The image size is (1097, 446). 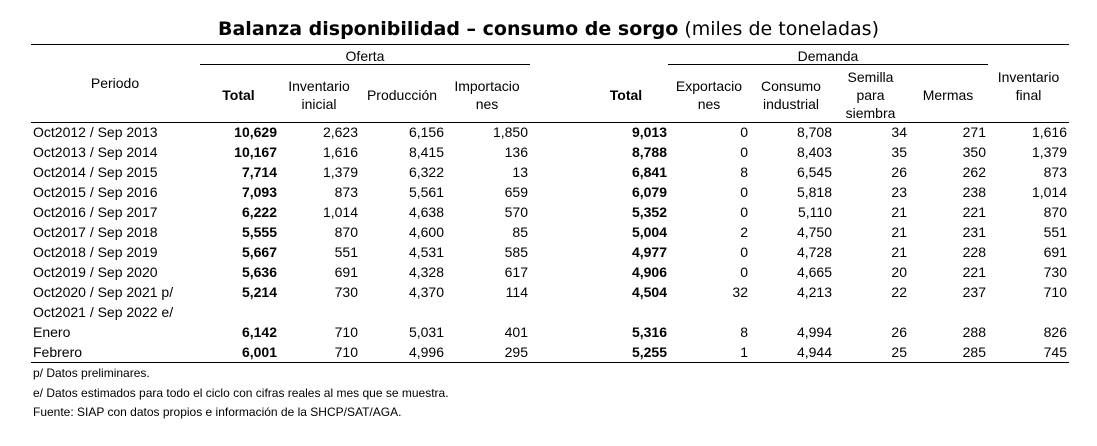 What do you see at coordinates (649, 232) in the screenshot?
I see `cell-total-demanda: 5,004` at bounding box center [649, 232].